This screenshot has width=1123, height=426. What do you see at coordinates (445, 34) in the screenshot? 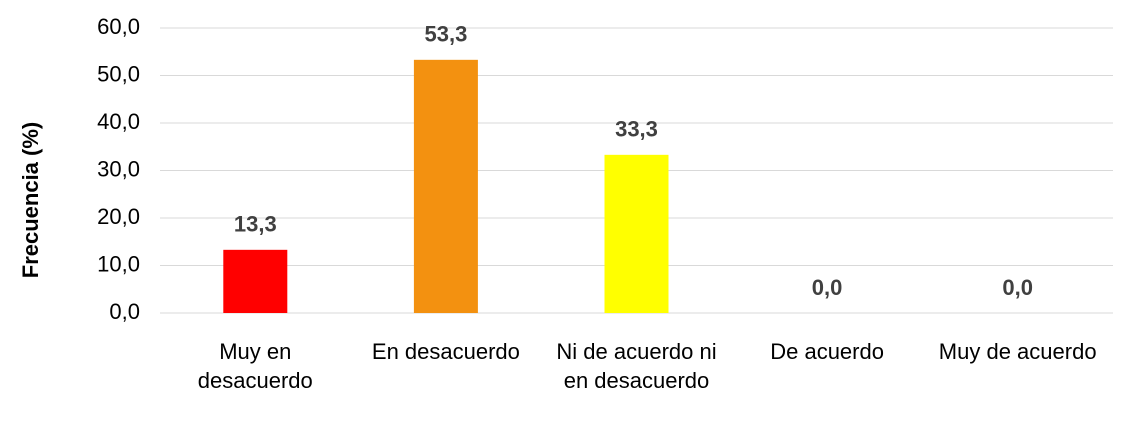
I see `value-label: 53,3` at bounding box center [445, 34].